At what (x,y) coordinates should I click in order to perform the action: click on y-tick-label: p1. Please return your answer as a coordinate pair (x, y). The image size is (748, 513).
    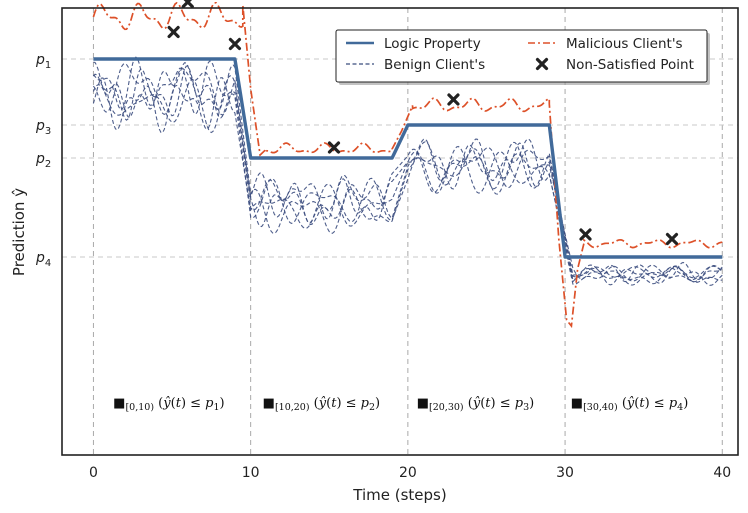
    Looking at the image, I should click on (43, 61).